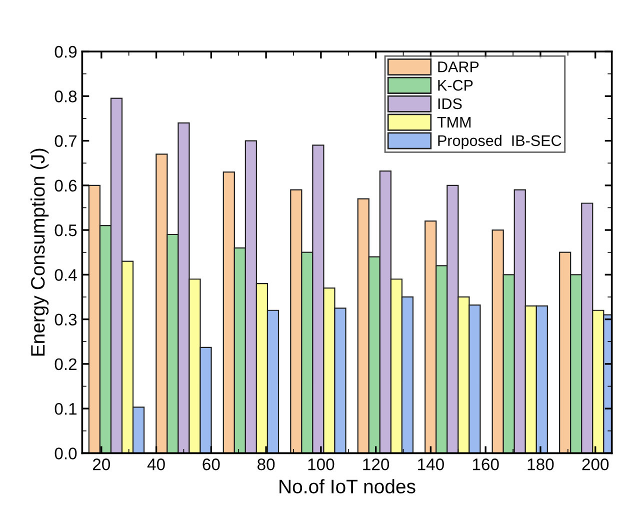 This screenshot has width=618, height=515. Describe the element at coordinates (348, 486) in the screenshot. I see `x-axis-title: No.of IoT nodes` at that location.